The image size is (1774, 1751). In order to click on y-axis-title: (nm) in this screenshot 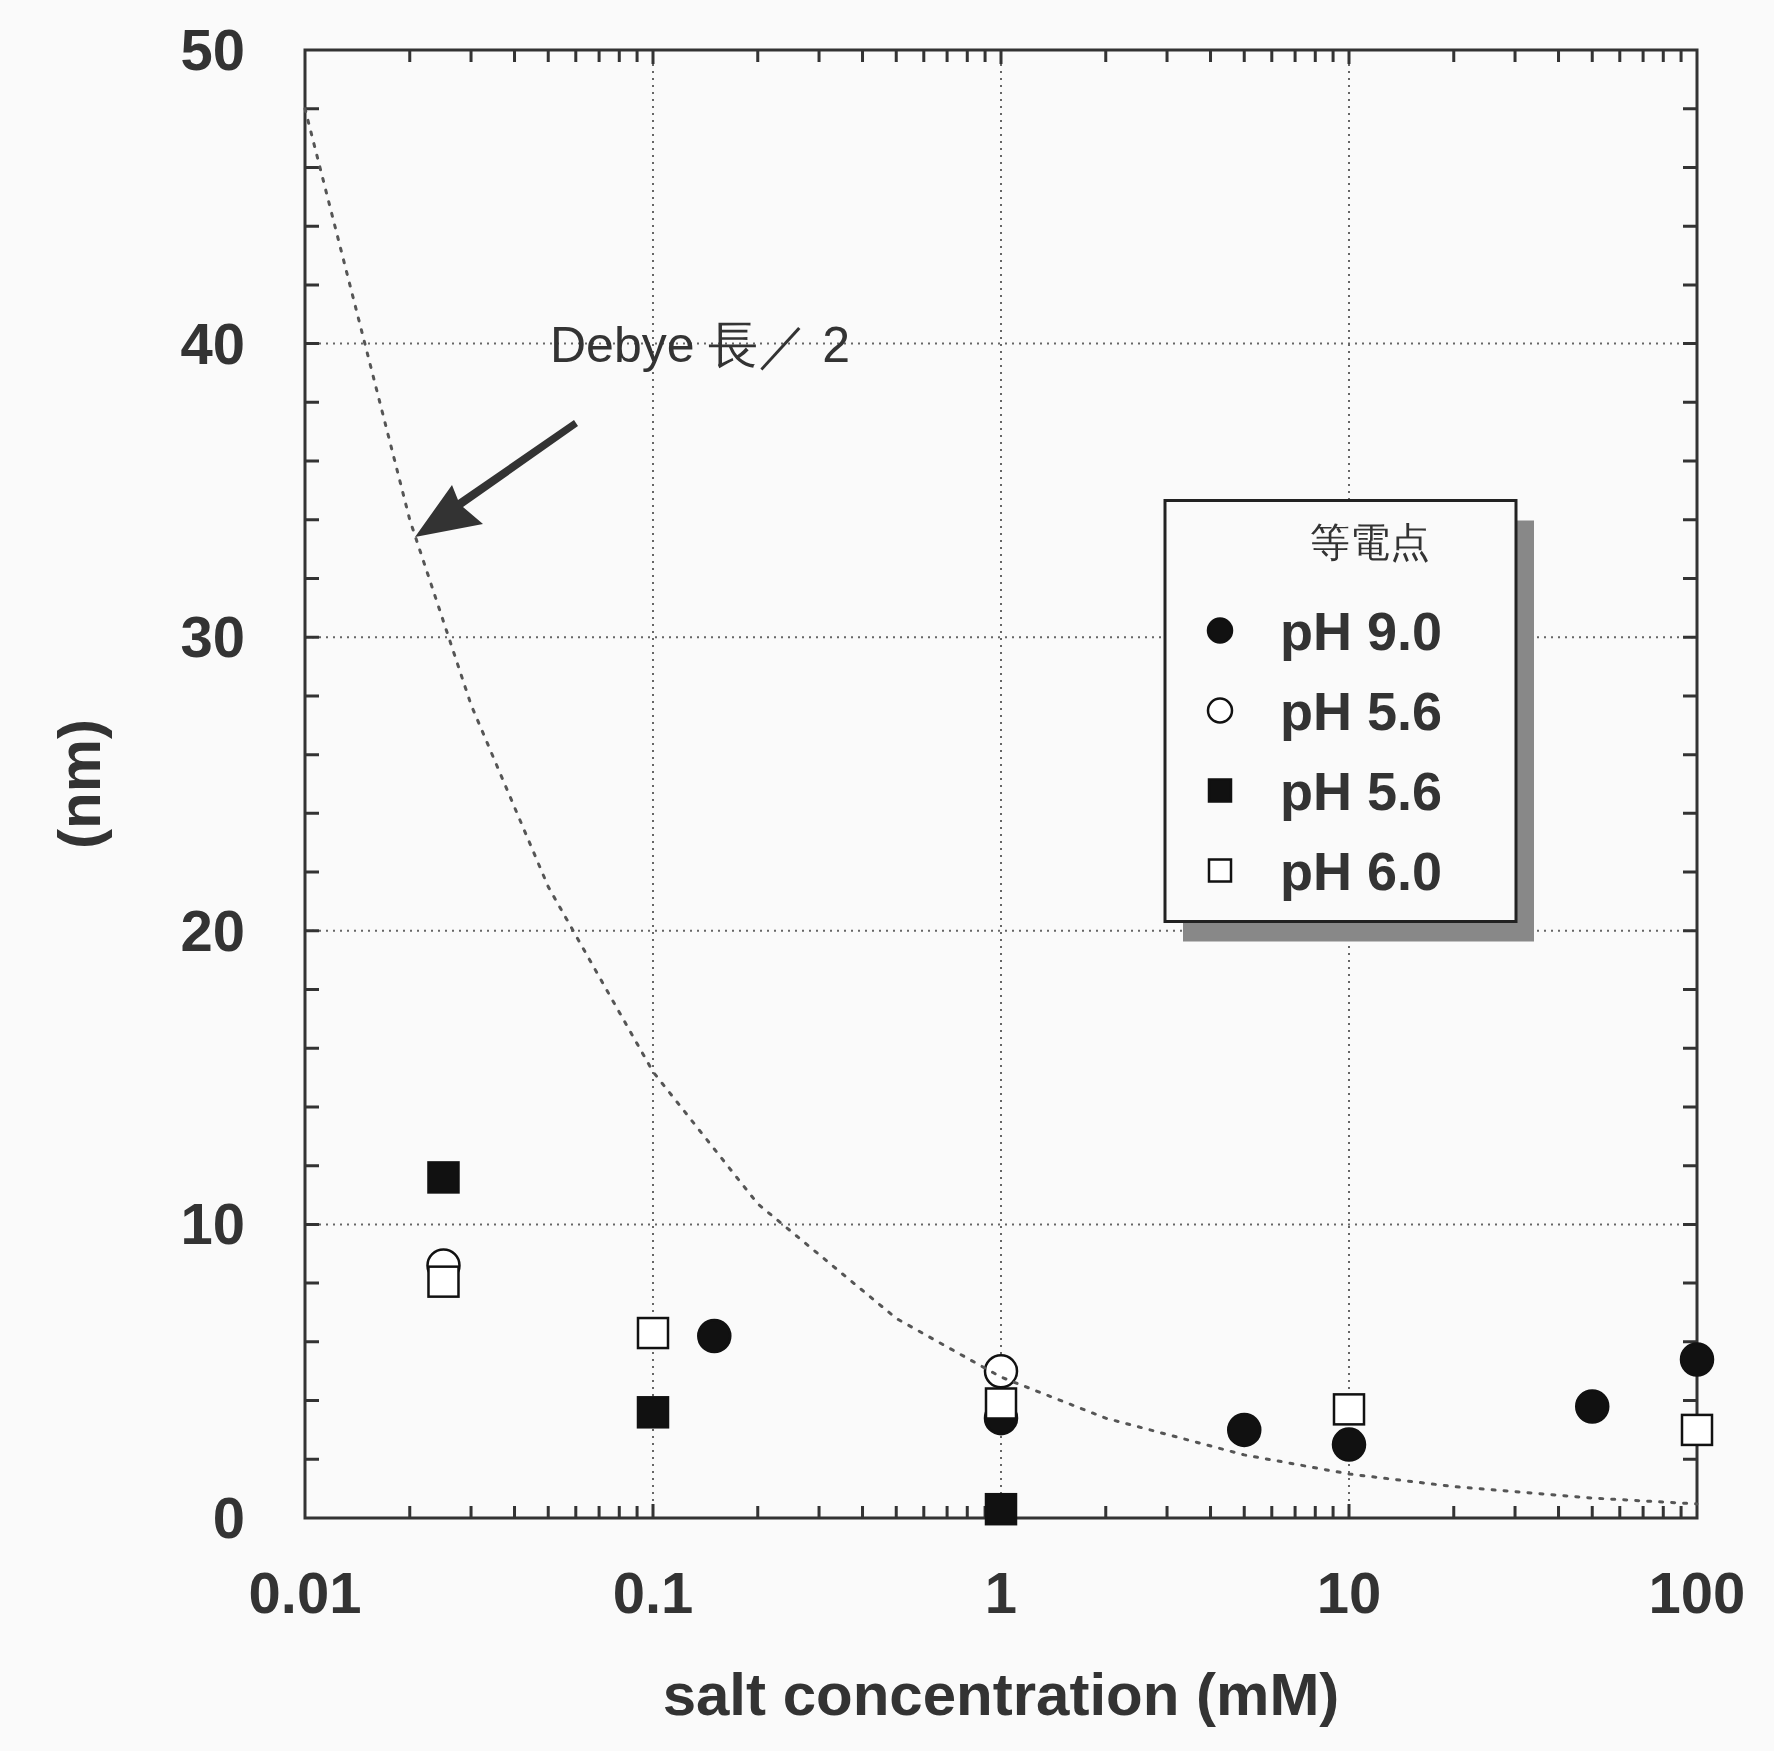, I will do `click(79, 784)`.